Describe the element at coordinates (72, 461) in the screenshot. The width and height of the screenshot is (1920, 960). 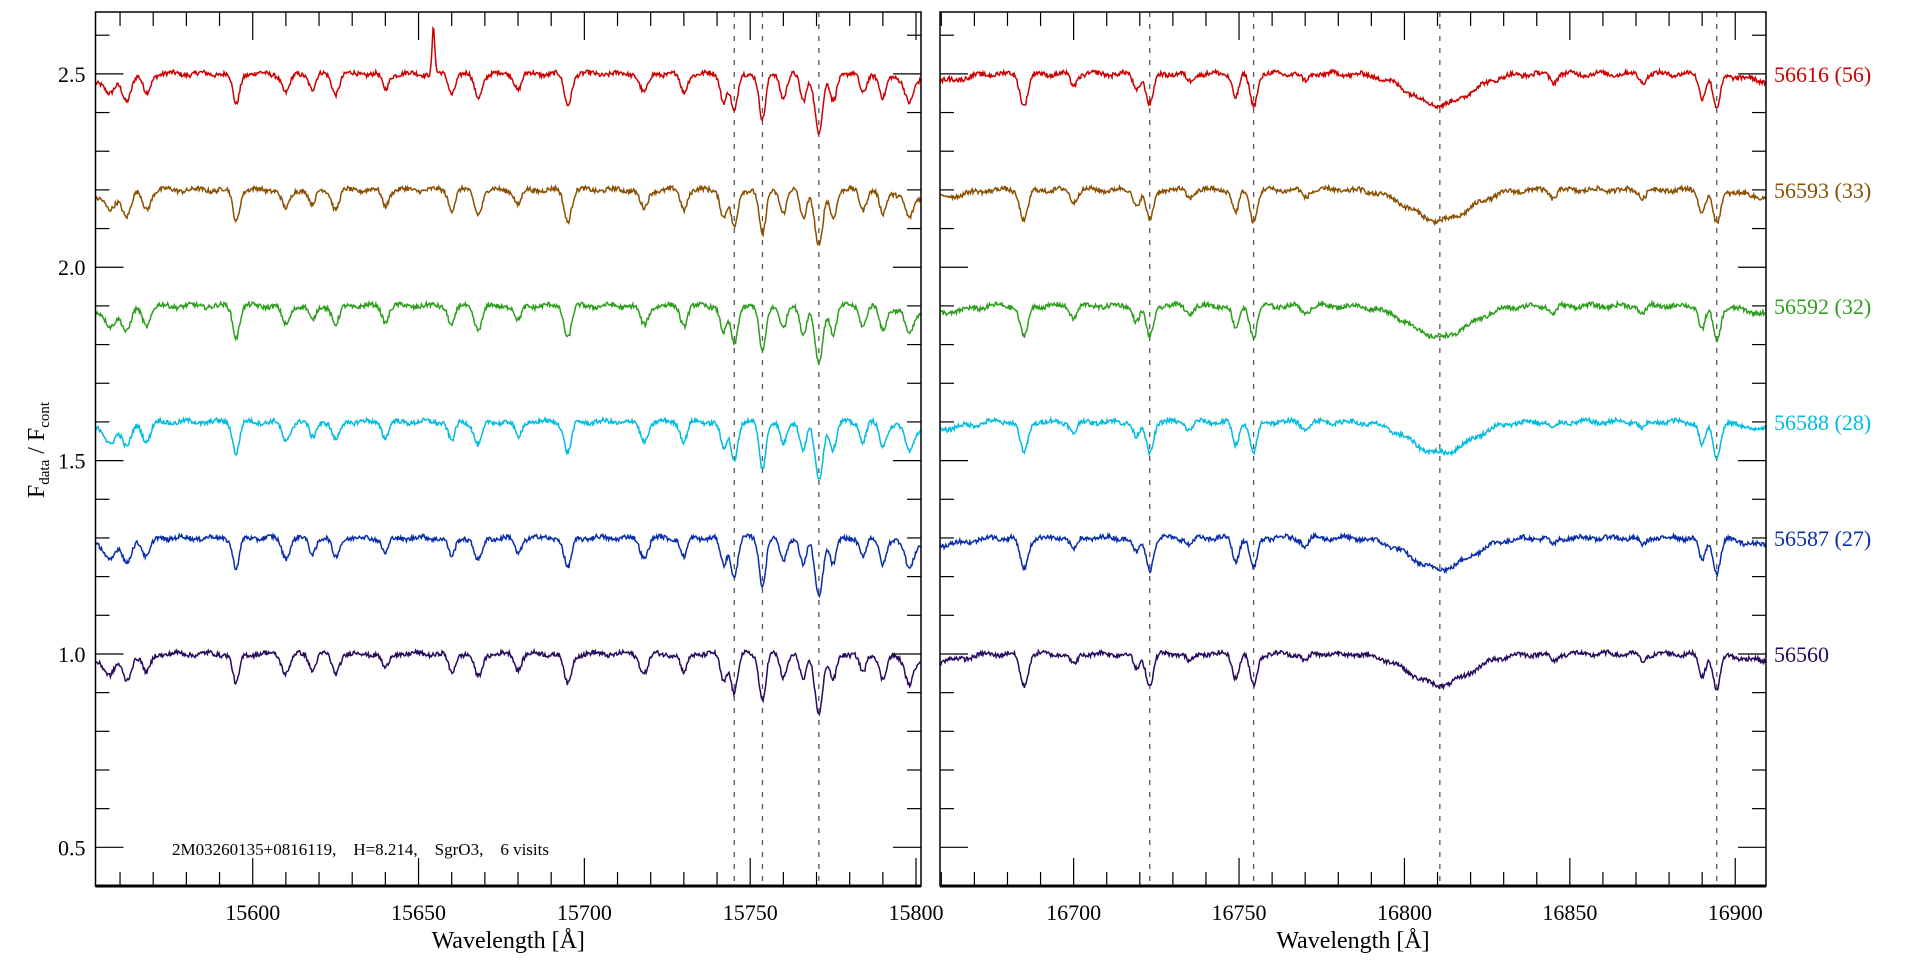
I see `y-tick-label: 1.5` at that location.